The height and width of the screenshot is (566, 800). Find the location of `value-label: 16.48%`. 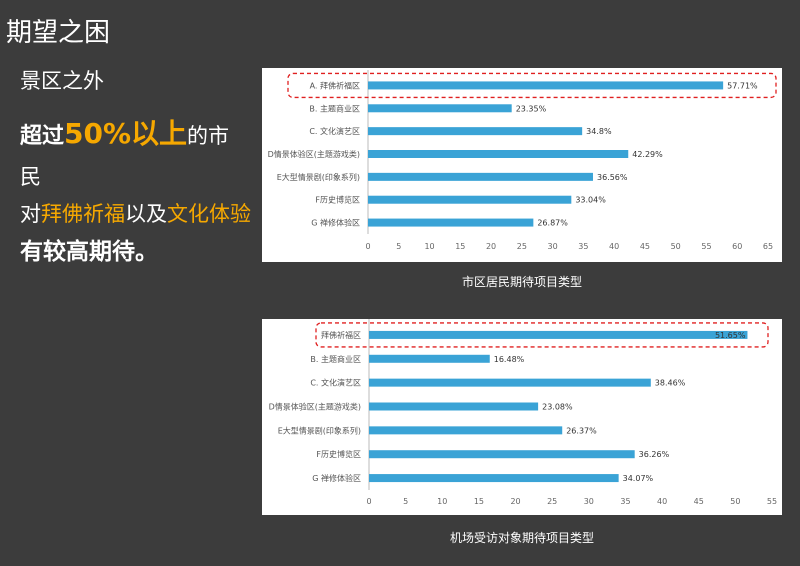

value-label: 16.48% is located at coordinates (509, 359).